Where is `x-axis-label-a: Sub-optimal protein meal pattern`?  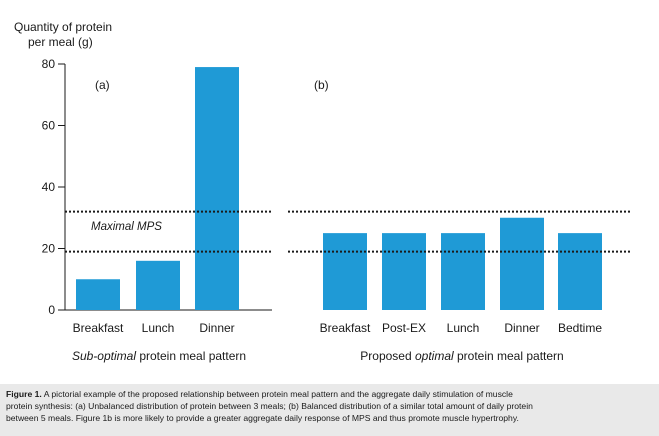
x-axis-label-a: Sub-optimal protein meal pattern is located at coordinates (159, 356).